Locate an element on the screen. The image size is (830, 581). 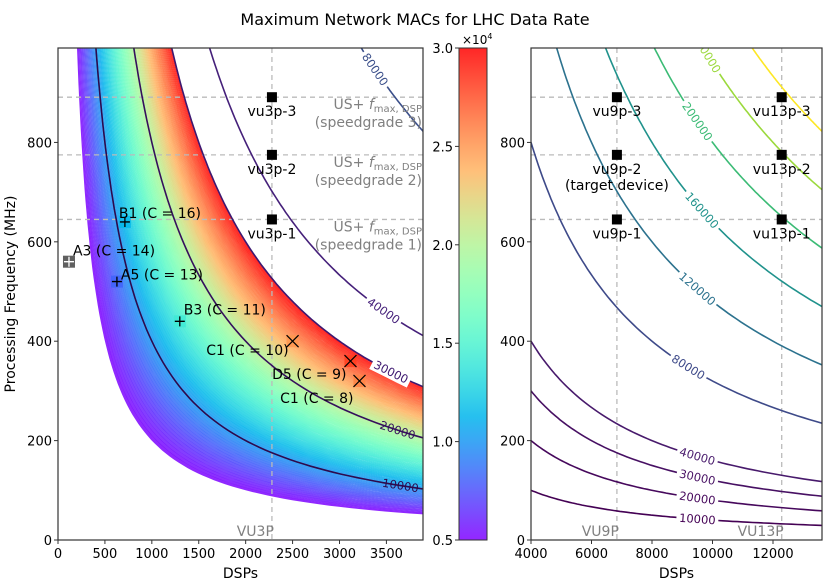
speedgrade-label: (speedgrade 3) is located at coordinates (368, 123).